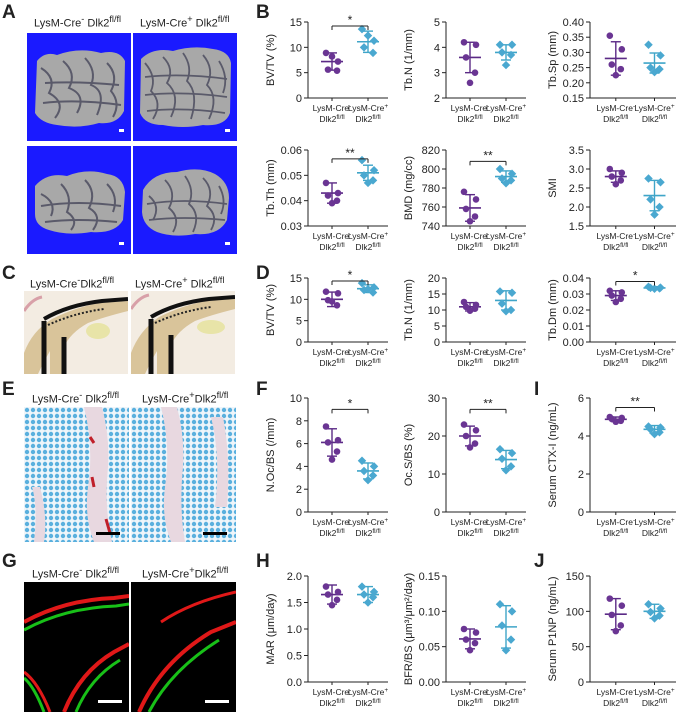  Describe the element at coordinates (271, 187) in the screenshot. I see `y-axis-label: Tb.Th (mm)` at that location.